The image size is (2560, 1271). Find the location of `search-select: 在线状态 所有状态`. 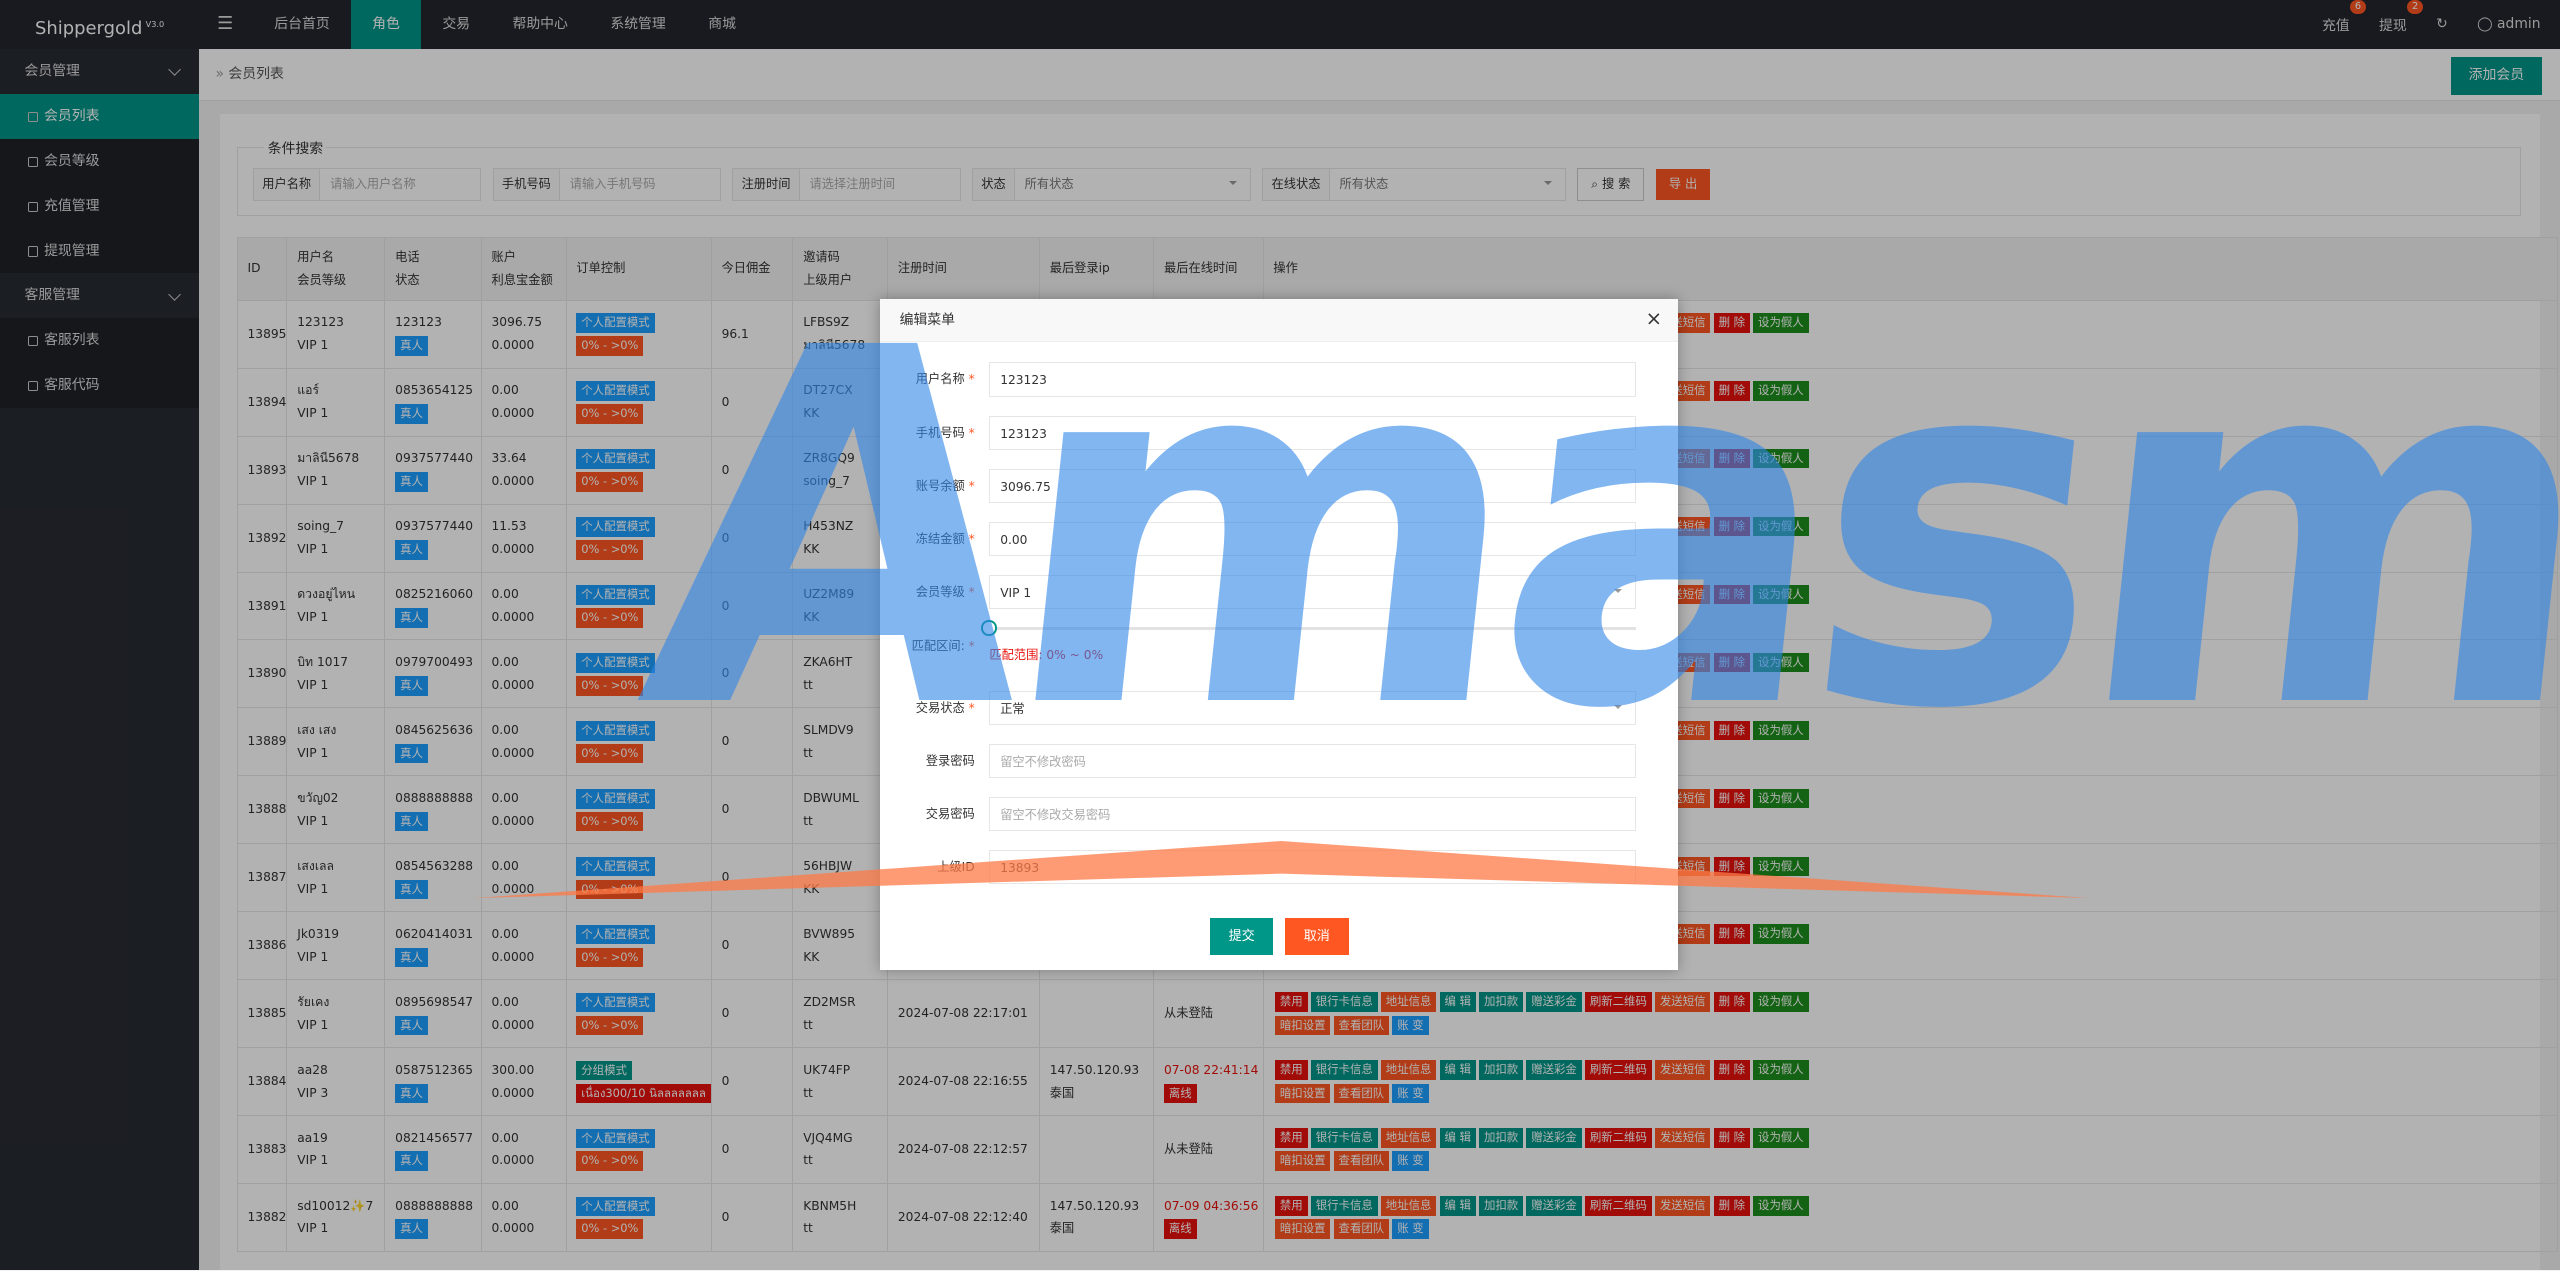

search-select: 在线状态 所有状态 is located at coordinates (1414, 185).